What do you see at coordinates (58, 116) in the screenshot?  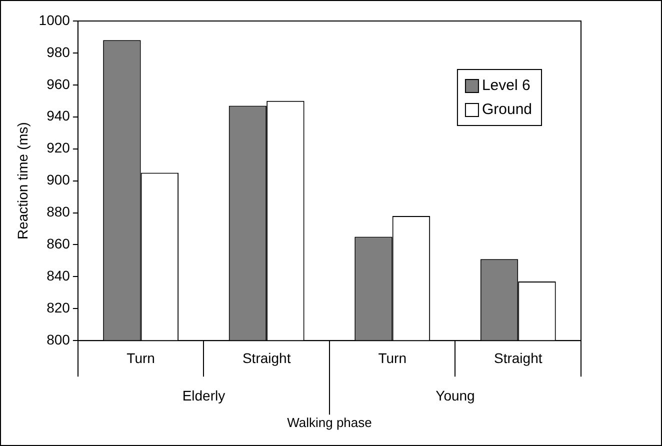 I see `y-tick-label: 940` at bounding box center [58, 116].